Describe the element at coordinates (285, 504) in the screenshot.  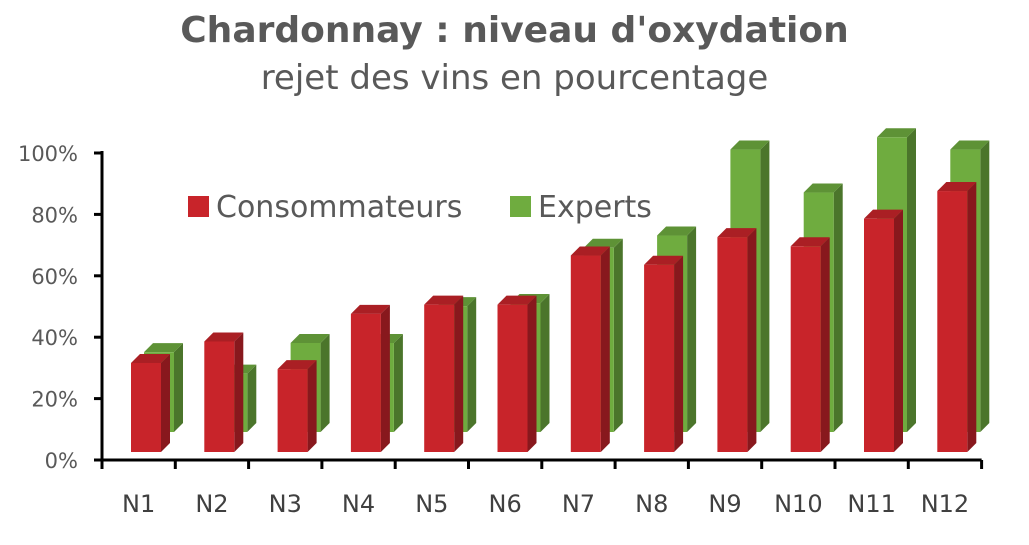
I see `x-tick-label: N3` at that location.